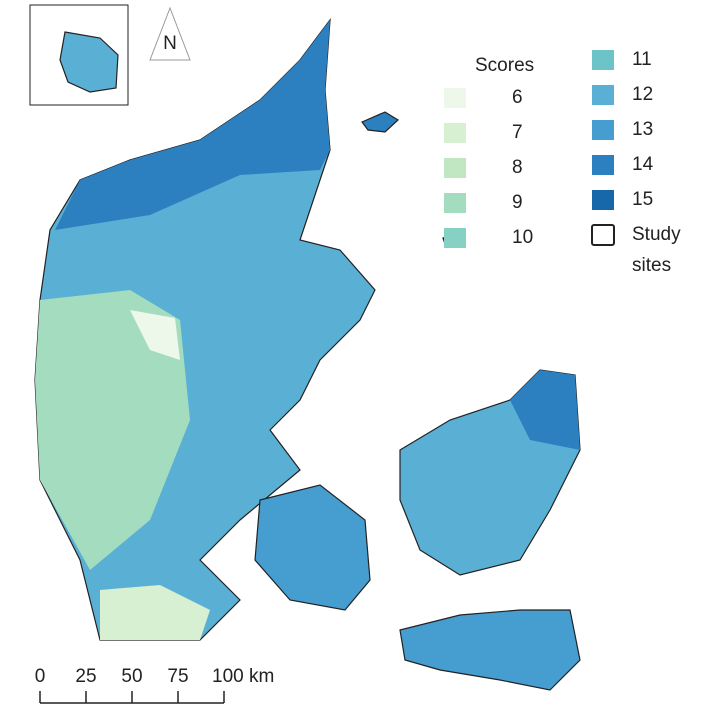 The image size is (704, 722). I want to click on lolland, so click(490, 650).